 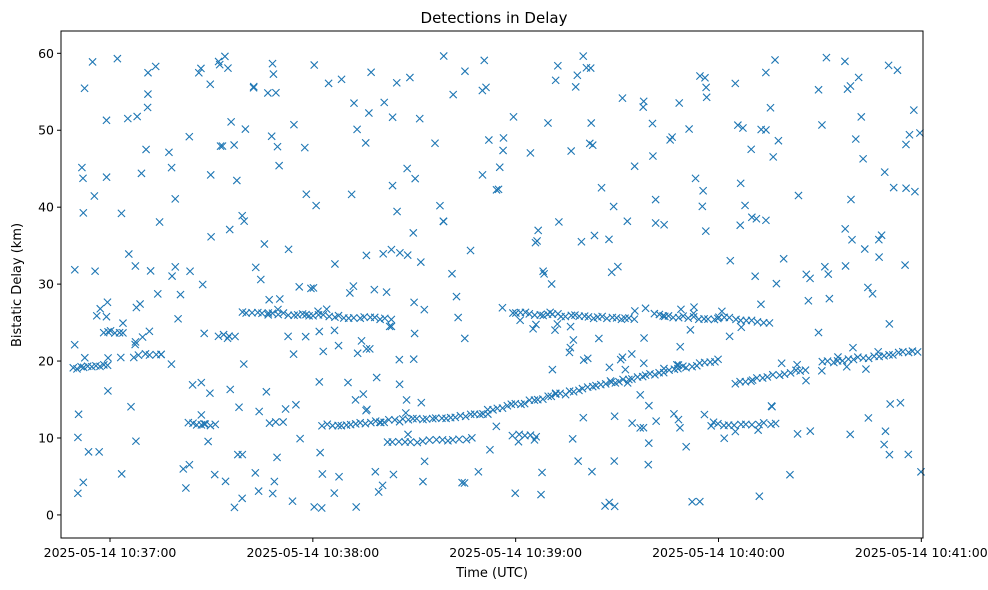 What do you see at coordinates (50, 514) in the screenshot?
I see `y-tick-label: 0` at bounding box center [50, 514].